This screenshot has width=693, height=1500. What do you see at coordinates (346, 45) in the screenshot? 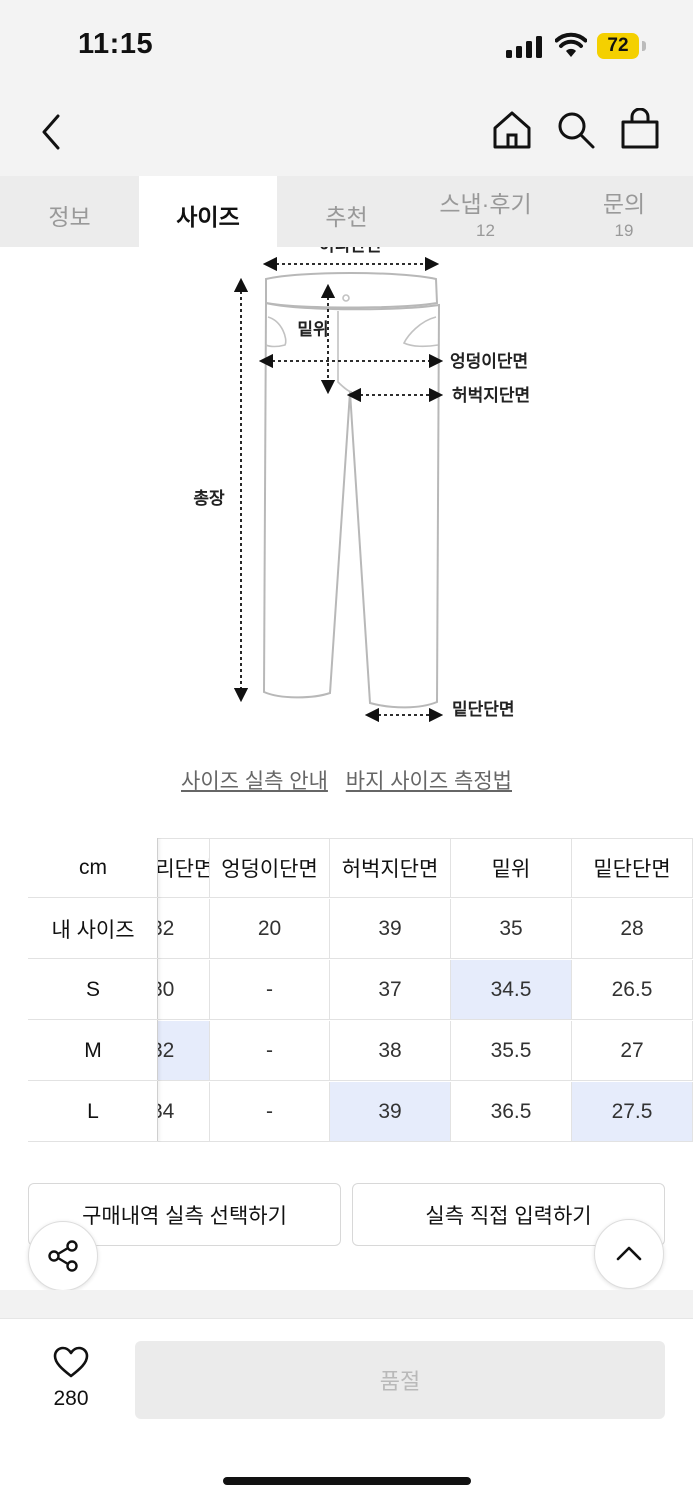
I see `status-bar: 11:15 72` at bounding box center [346, 45].